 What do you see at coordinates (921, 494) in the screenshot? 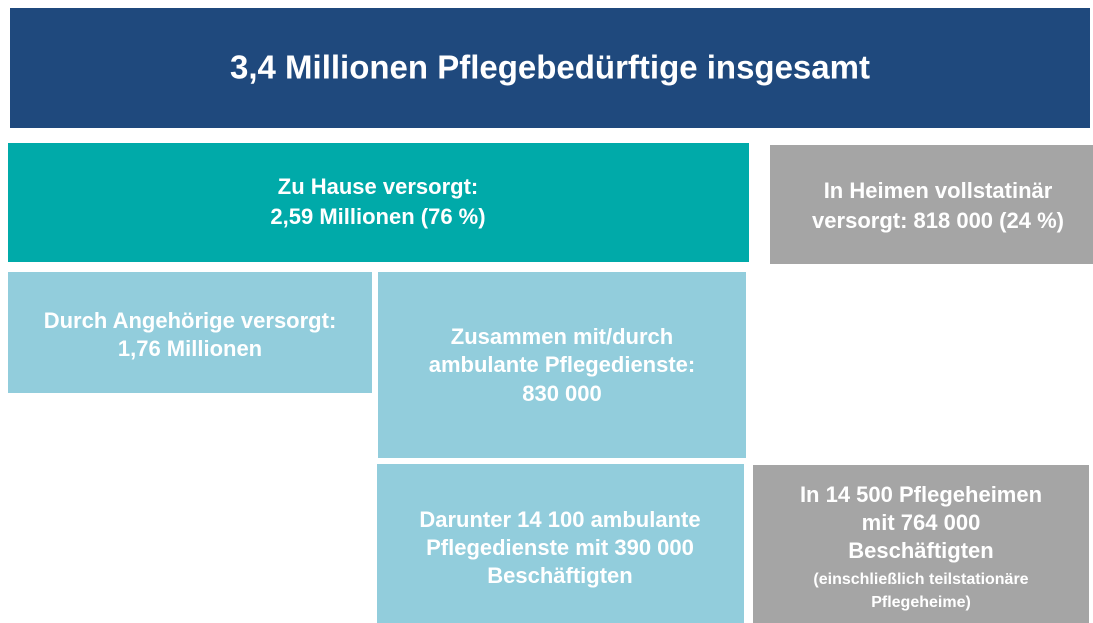
I see `node-text: In 14 500 Pflegeheimen` at bounding box center [921, 494].